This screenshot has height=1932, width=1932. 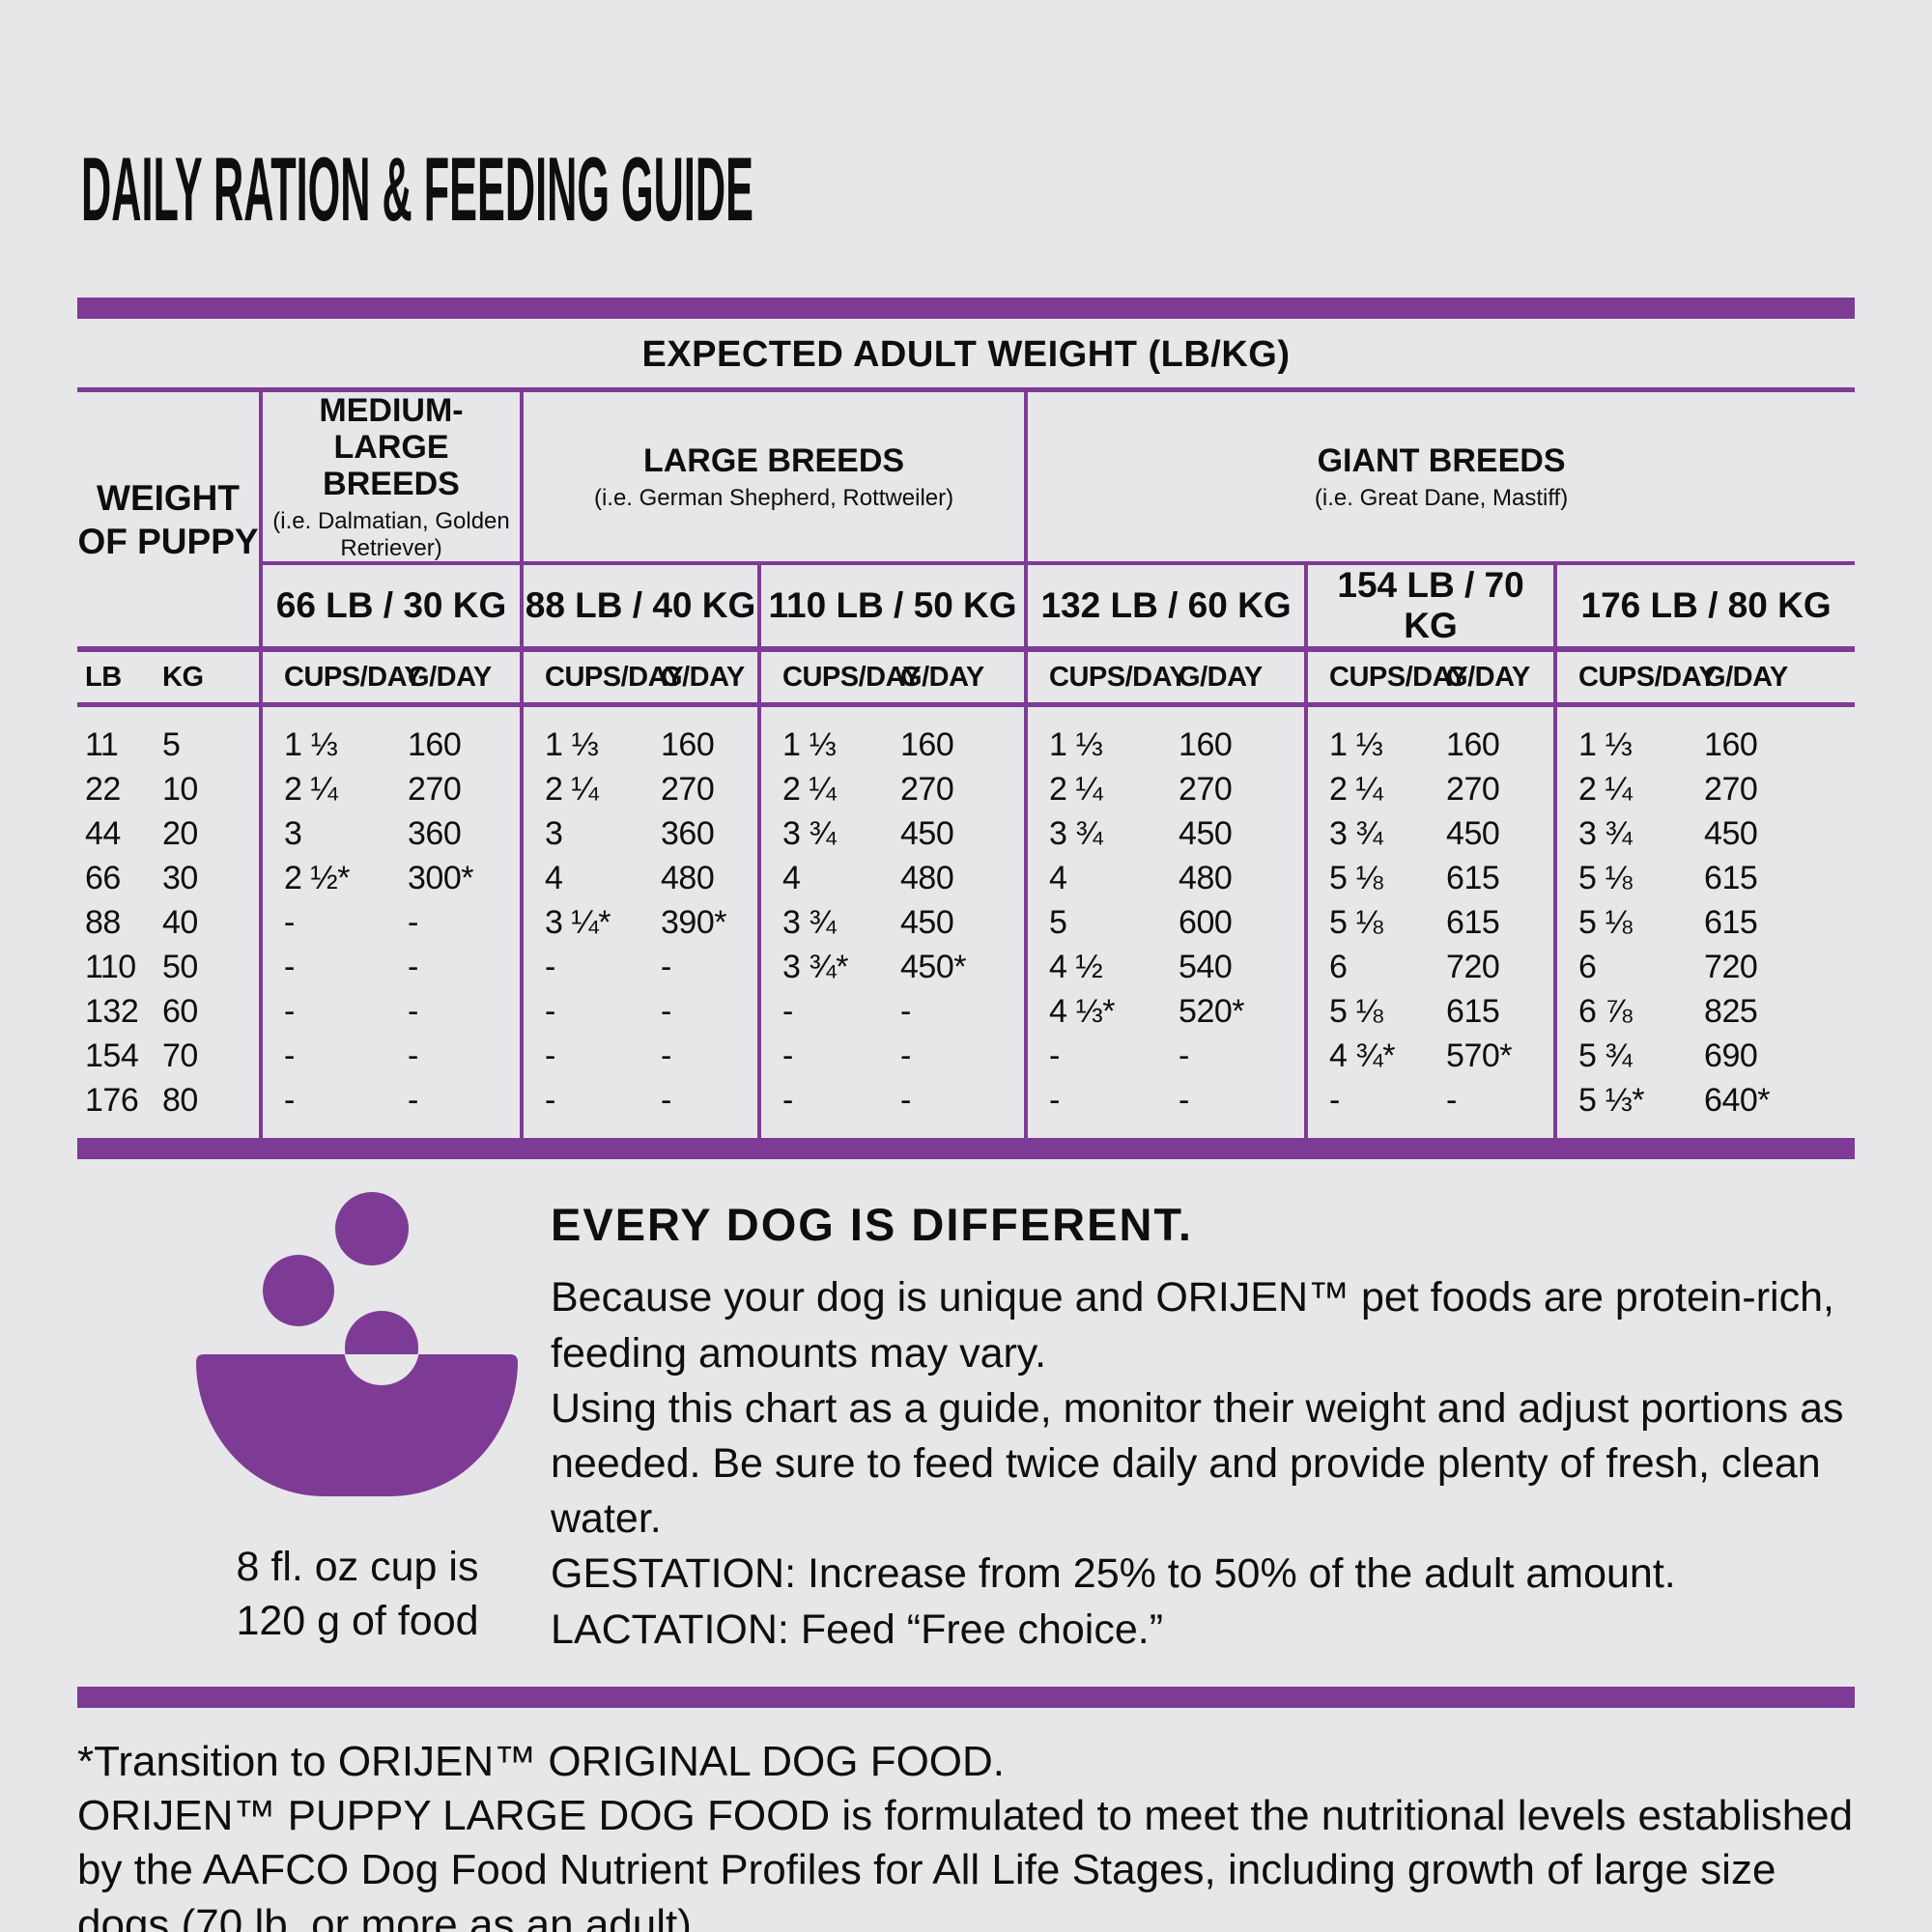 I want to click on g-per-day-header: G/DAY, so click(x=1242, y=678).